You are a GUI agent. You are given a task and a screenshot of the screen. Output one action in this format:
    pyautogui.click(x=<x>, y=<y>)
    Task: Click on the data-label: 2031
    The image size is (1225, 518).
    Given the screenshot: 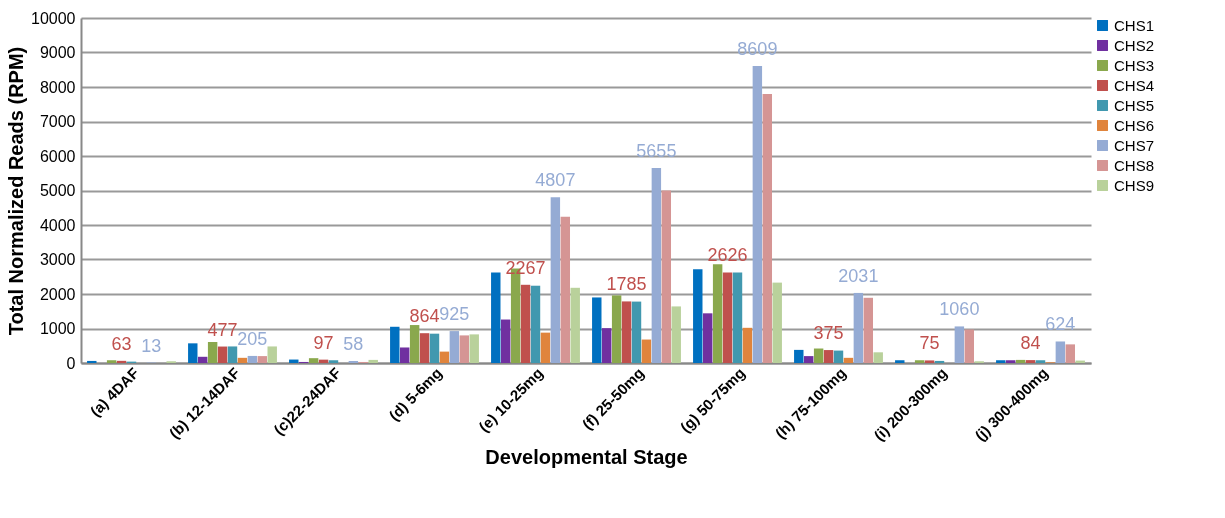 What is the action you would take?
    pyautogui.click(x=858, y=275)
    